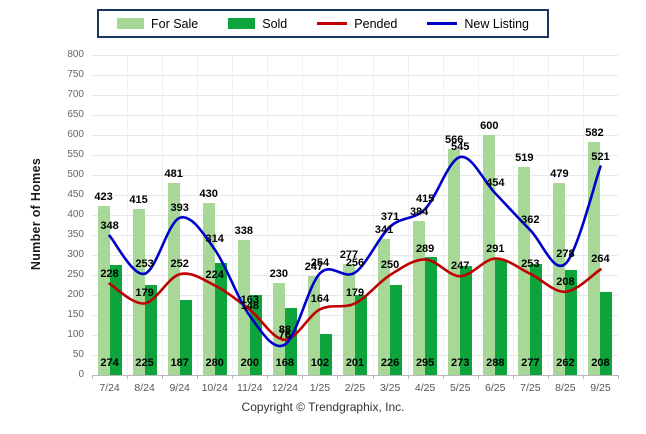 Image resolution: width=646 pixels, height=434 pixels. What do you see at coordinates (384, 229) in the screenshot?
I see `for-sale-value-label: 341` at bounding box center [384, 229].